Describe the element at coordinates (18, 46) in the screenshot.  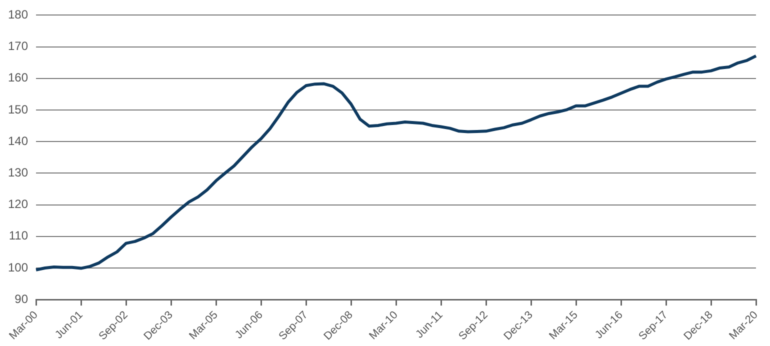
I see `y-tick-label: 170` at that location.